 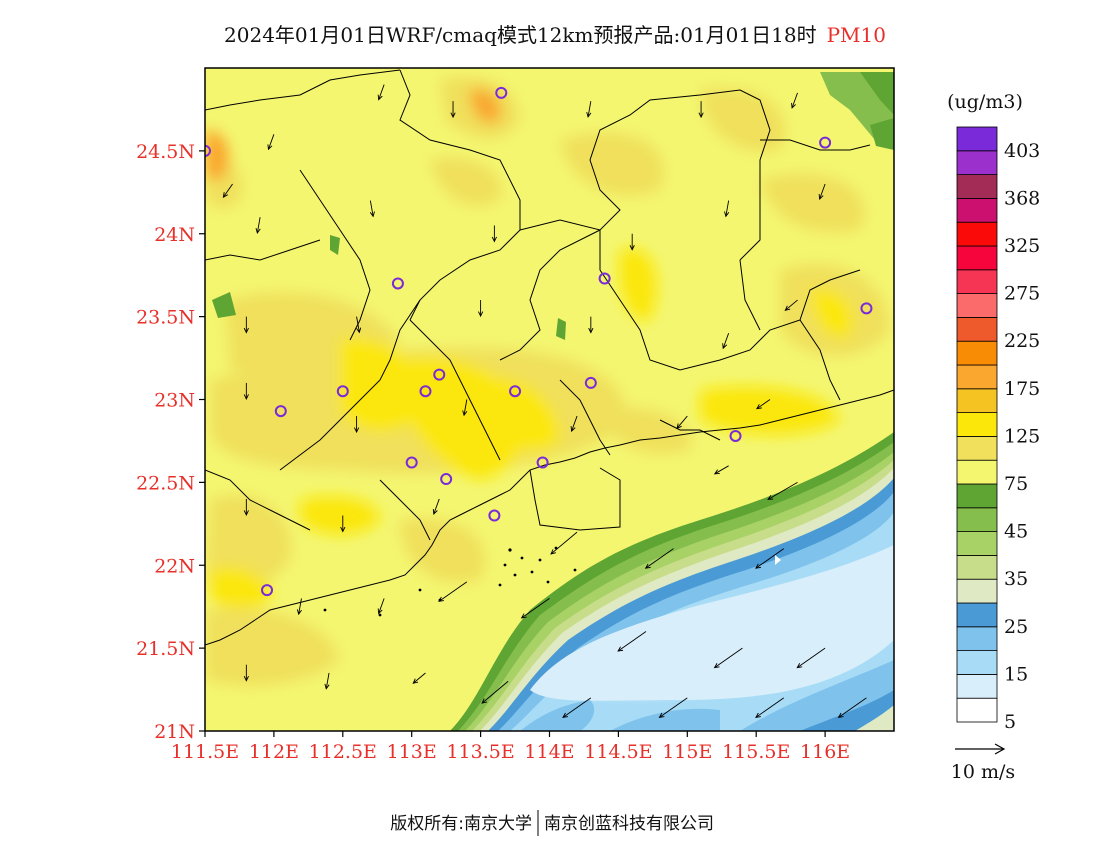 I want to click on colorbar-label: 225, so click(x=1022, y=341).